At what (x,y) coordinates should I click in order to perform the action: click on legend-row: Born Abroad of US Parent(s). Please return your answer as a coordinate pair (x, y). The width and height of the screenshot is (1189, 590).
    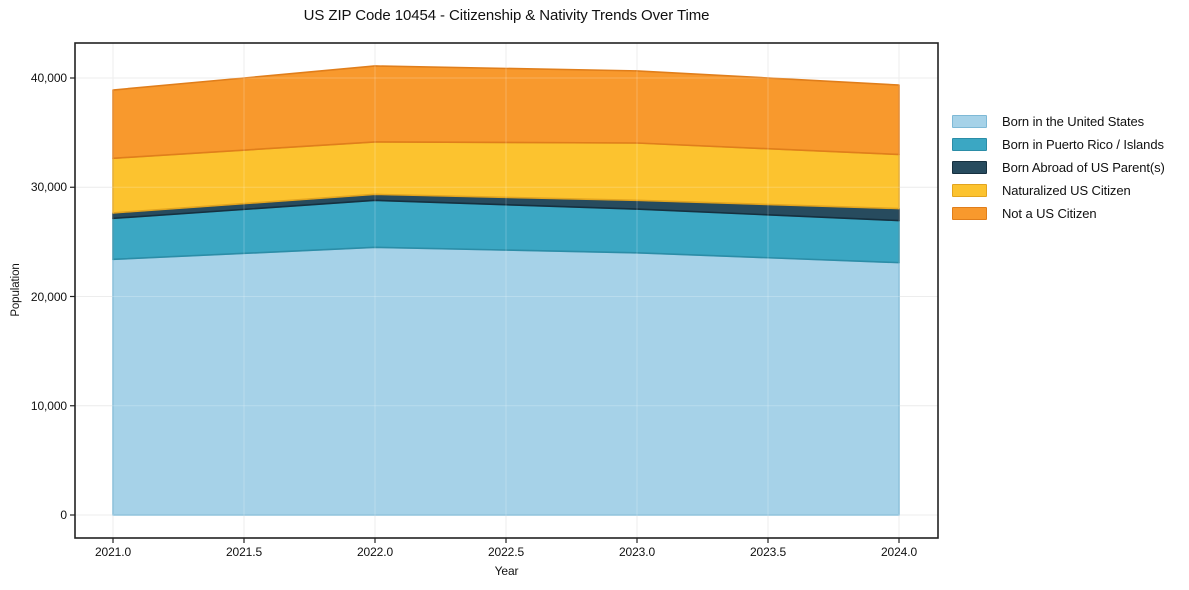
    Looking at the image, I should click on (1058, 167).